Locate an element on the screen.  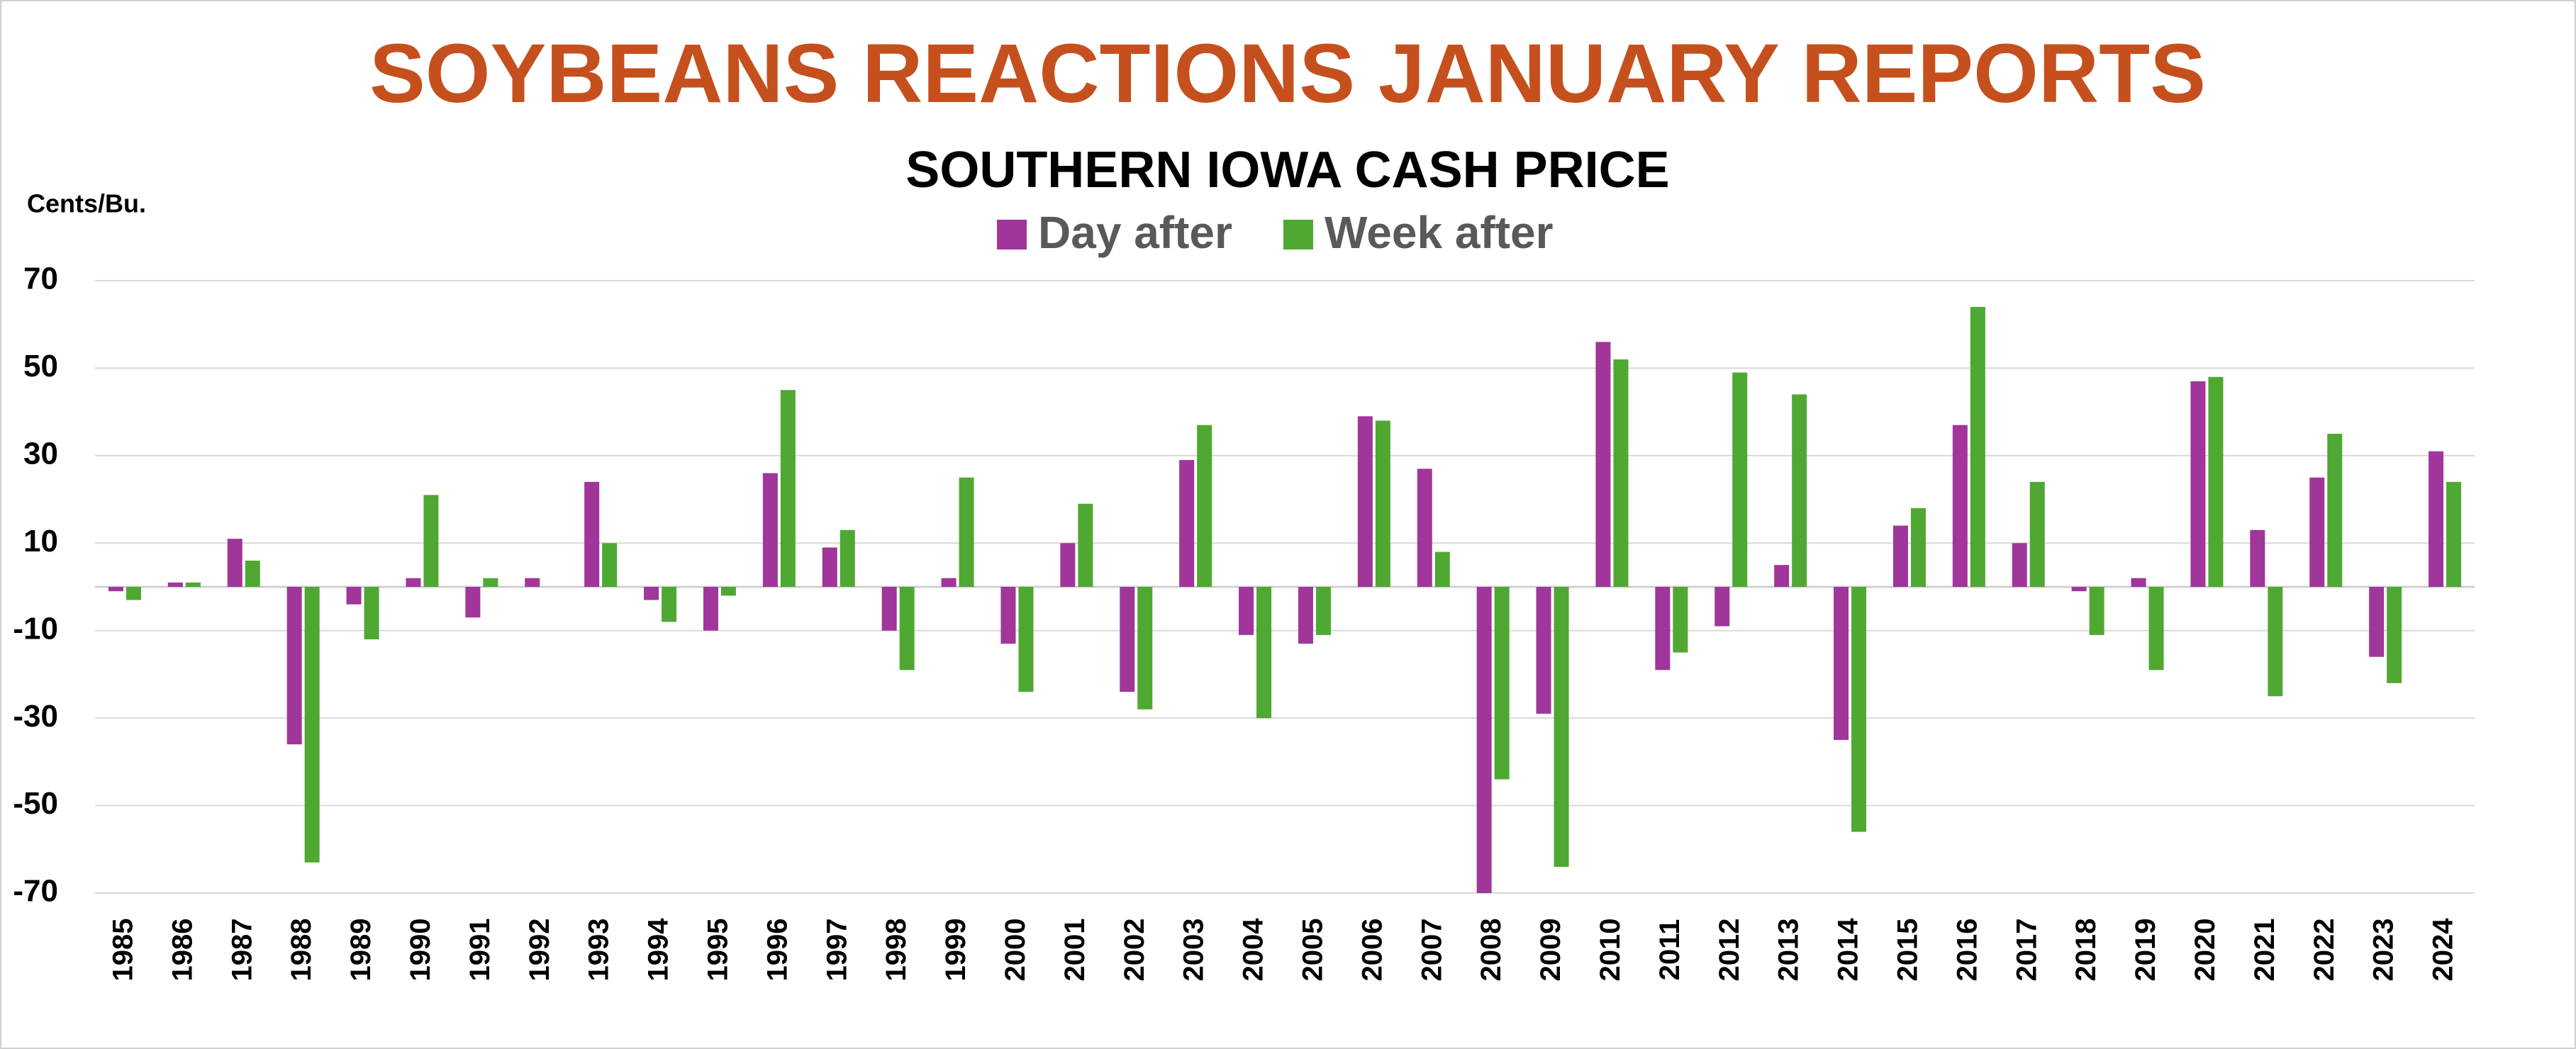
x-tick-label: 1994 is located at coordinates (658, 950).